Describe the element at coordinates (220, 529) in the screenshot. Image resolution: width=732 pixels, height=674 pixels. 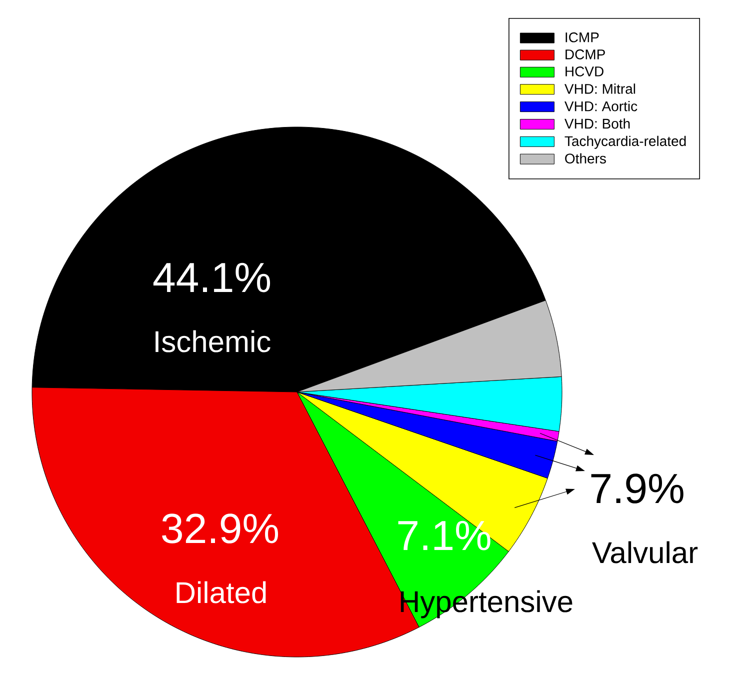
I see `data-label: 32.9%` at that location.